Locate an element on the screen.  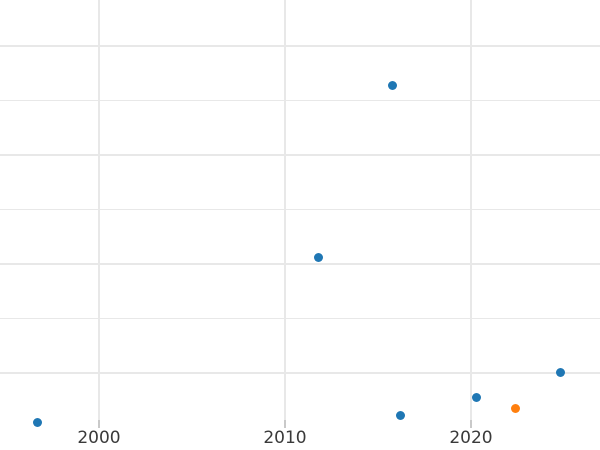
x-tick-label: 2020 is located at coordinates (471, 438).